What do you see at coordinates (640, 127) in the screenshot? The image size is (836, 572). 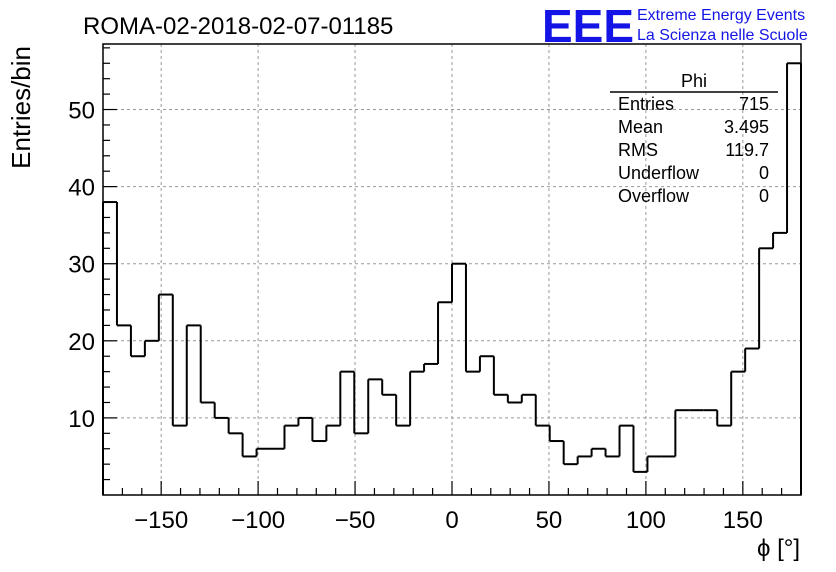 I see `stats-row-label: Mean` at bounding box center [640, 127].